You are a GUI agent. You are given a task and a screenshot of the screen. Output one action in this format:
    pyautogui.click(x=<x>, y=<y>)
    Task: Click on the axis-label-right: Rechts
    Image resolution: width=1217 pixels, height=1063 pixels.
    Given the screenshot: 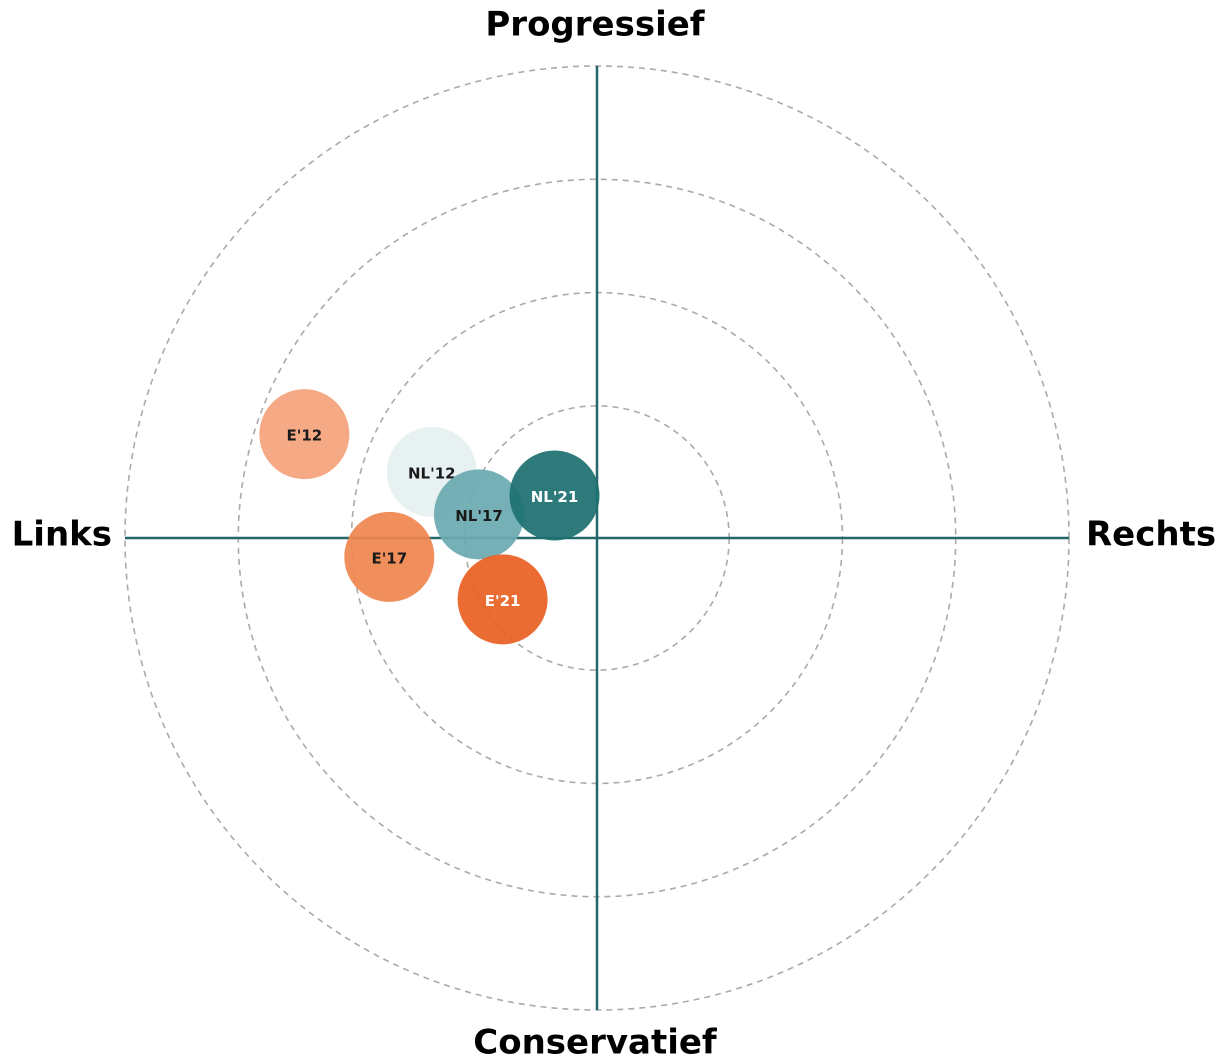 What is the action you would take?
    pyautogui.click(x=1151, y=535)
    